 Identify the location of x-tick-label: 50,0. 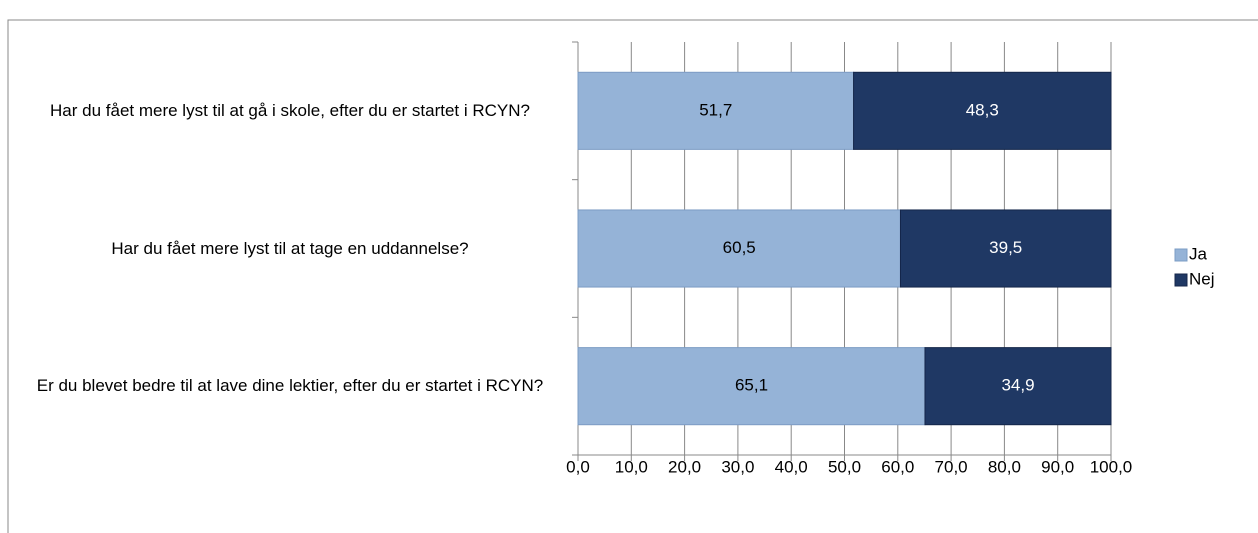
(844, 466).